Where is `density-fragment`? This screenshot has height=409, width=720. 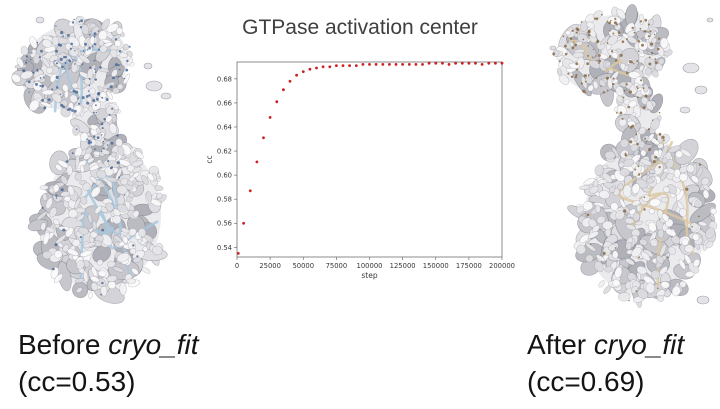
density-fragment is located at coordinates (703, 300).